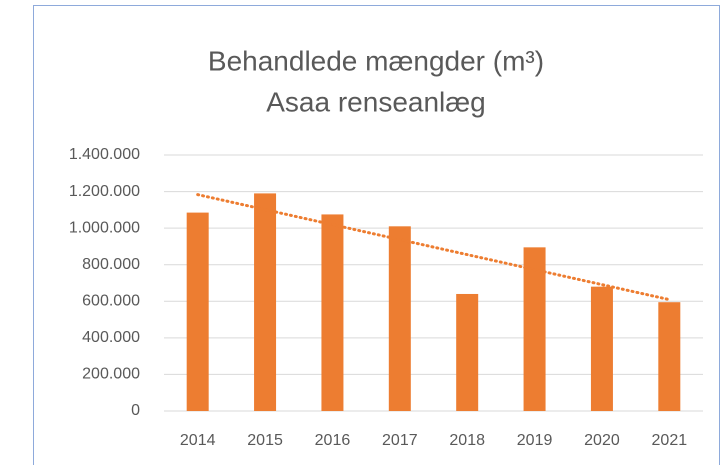  What do you see at coordinates (602, 440) in the screenshot?
I see `x-tick-label: 2020` at bounding box center [602, 440].